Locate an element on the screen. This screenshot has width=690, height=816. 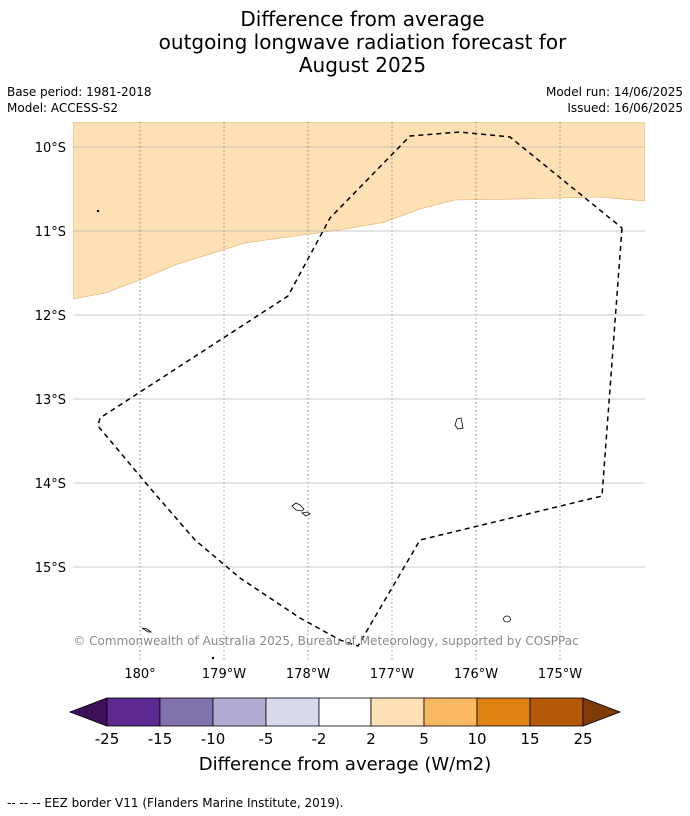
island-small-sw is located at coordinates (147, 630).